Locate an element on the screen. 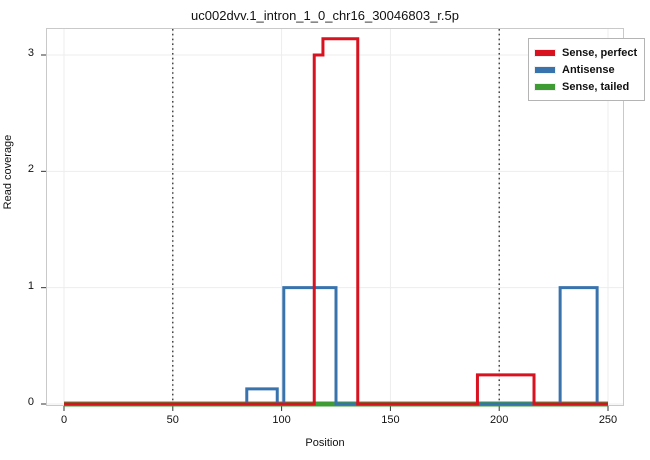  legend-row: Sense, tailed is located at coordinates (585, 86).